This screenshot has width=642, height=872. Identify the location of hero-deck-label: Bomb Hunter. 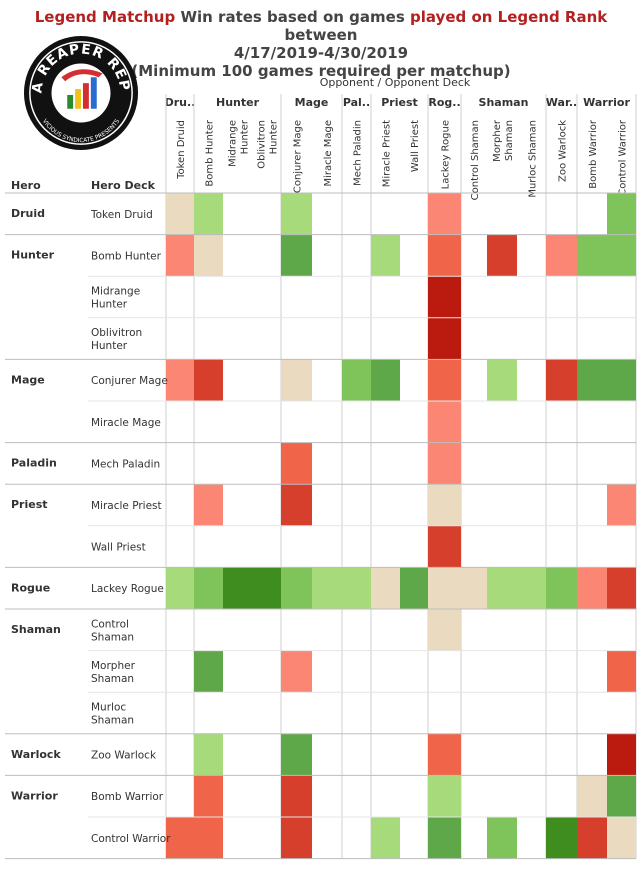
(126, 256).